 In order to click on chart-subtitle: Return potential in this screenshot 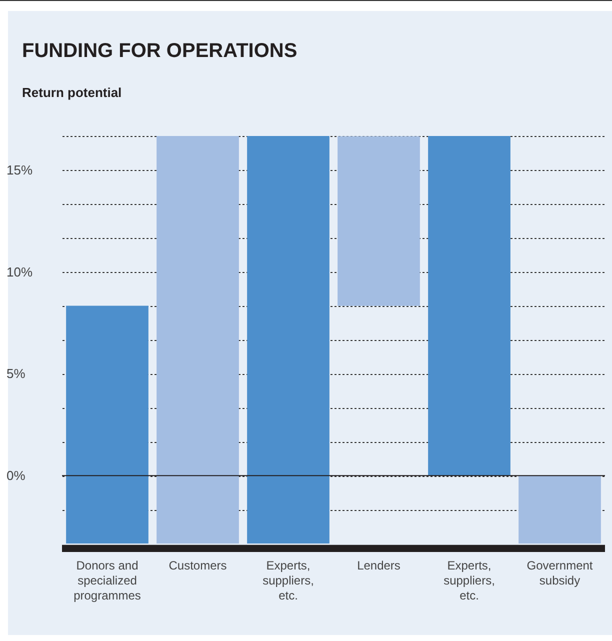, I will do `click(72, 92)`.